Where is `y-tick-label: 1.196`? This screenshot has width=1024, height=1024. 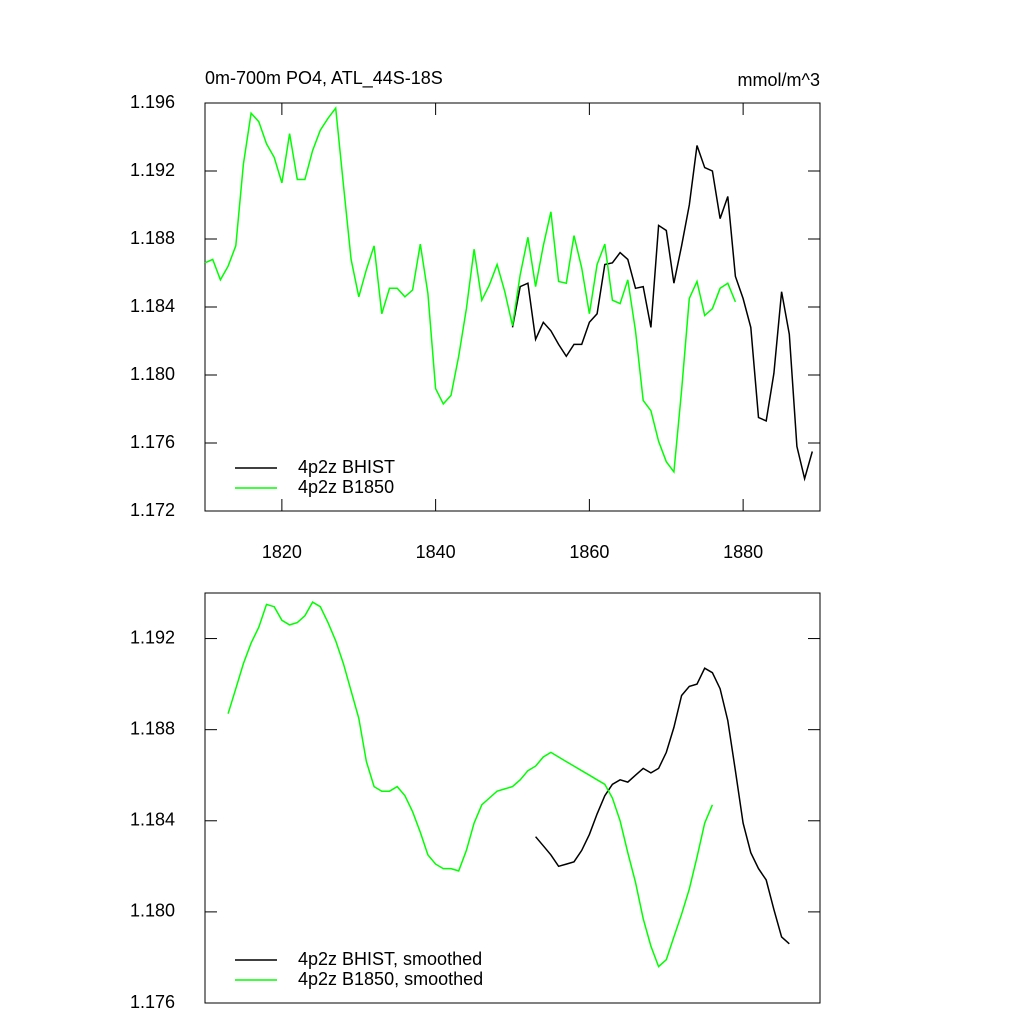 y-tick-label: 1.196 is located at coordinates (152, 102).